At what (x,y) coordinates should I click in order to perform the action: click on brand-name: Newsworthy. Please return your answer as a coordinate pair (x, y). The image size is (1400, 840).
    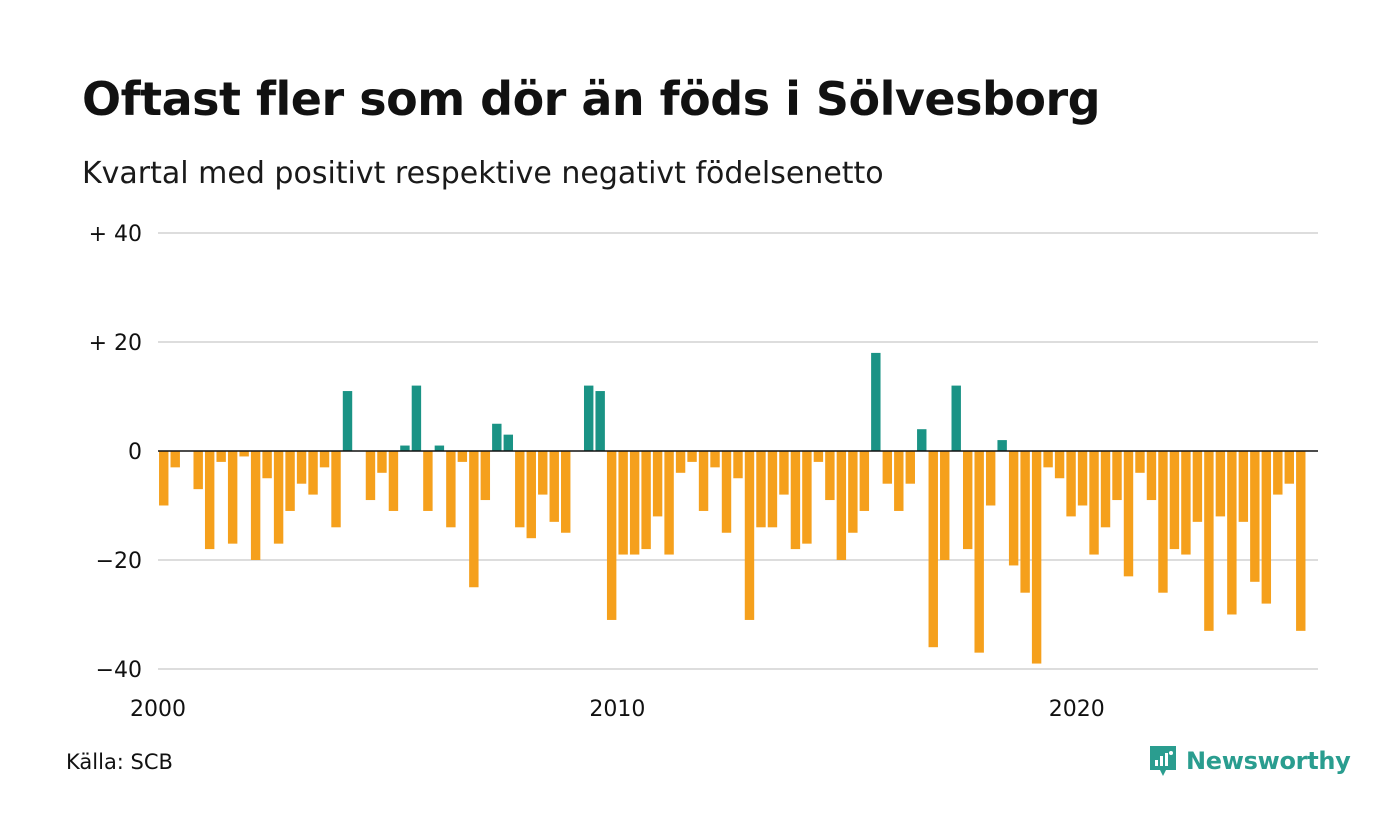
    Looking at the image, I should click on (1268, 761).